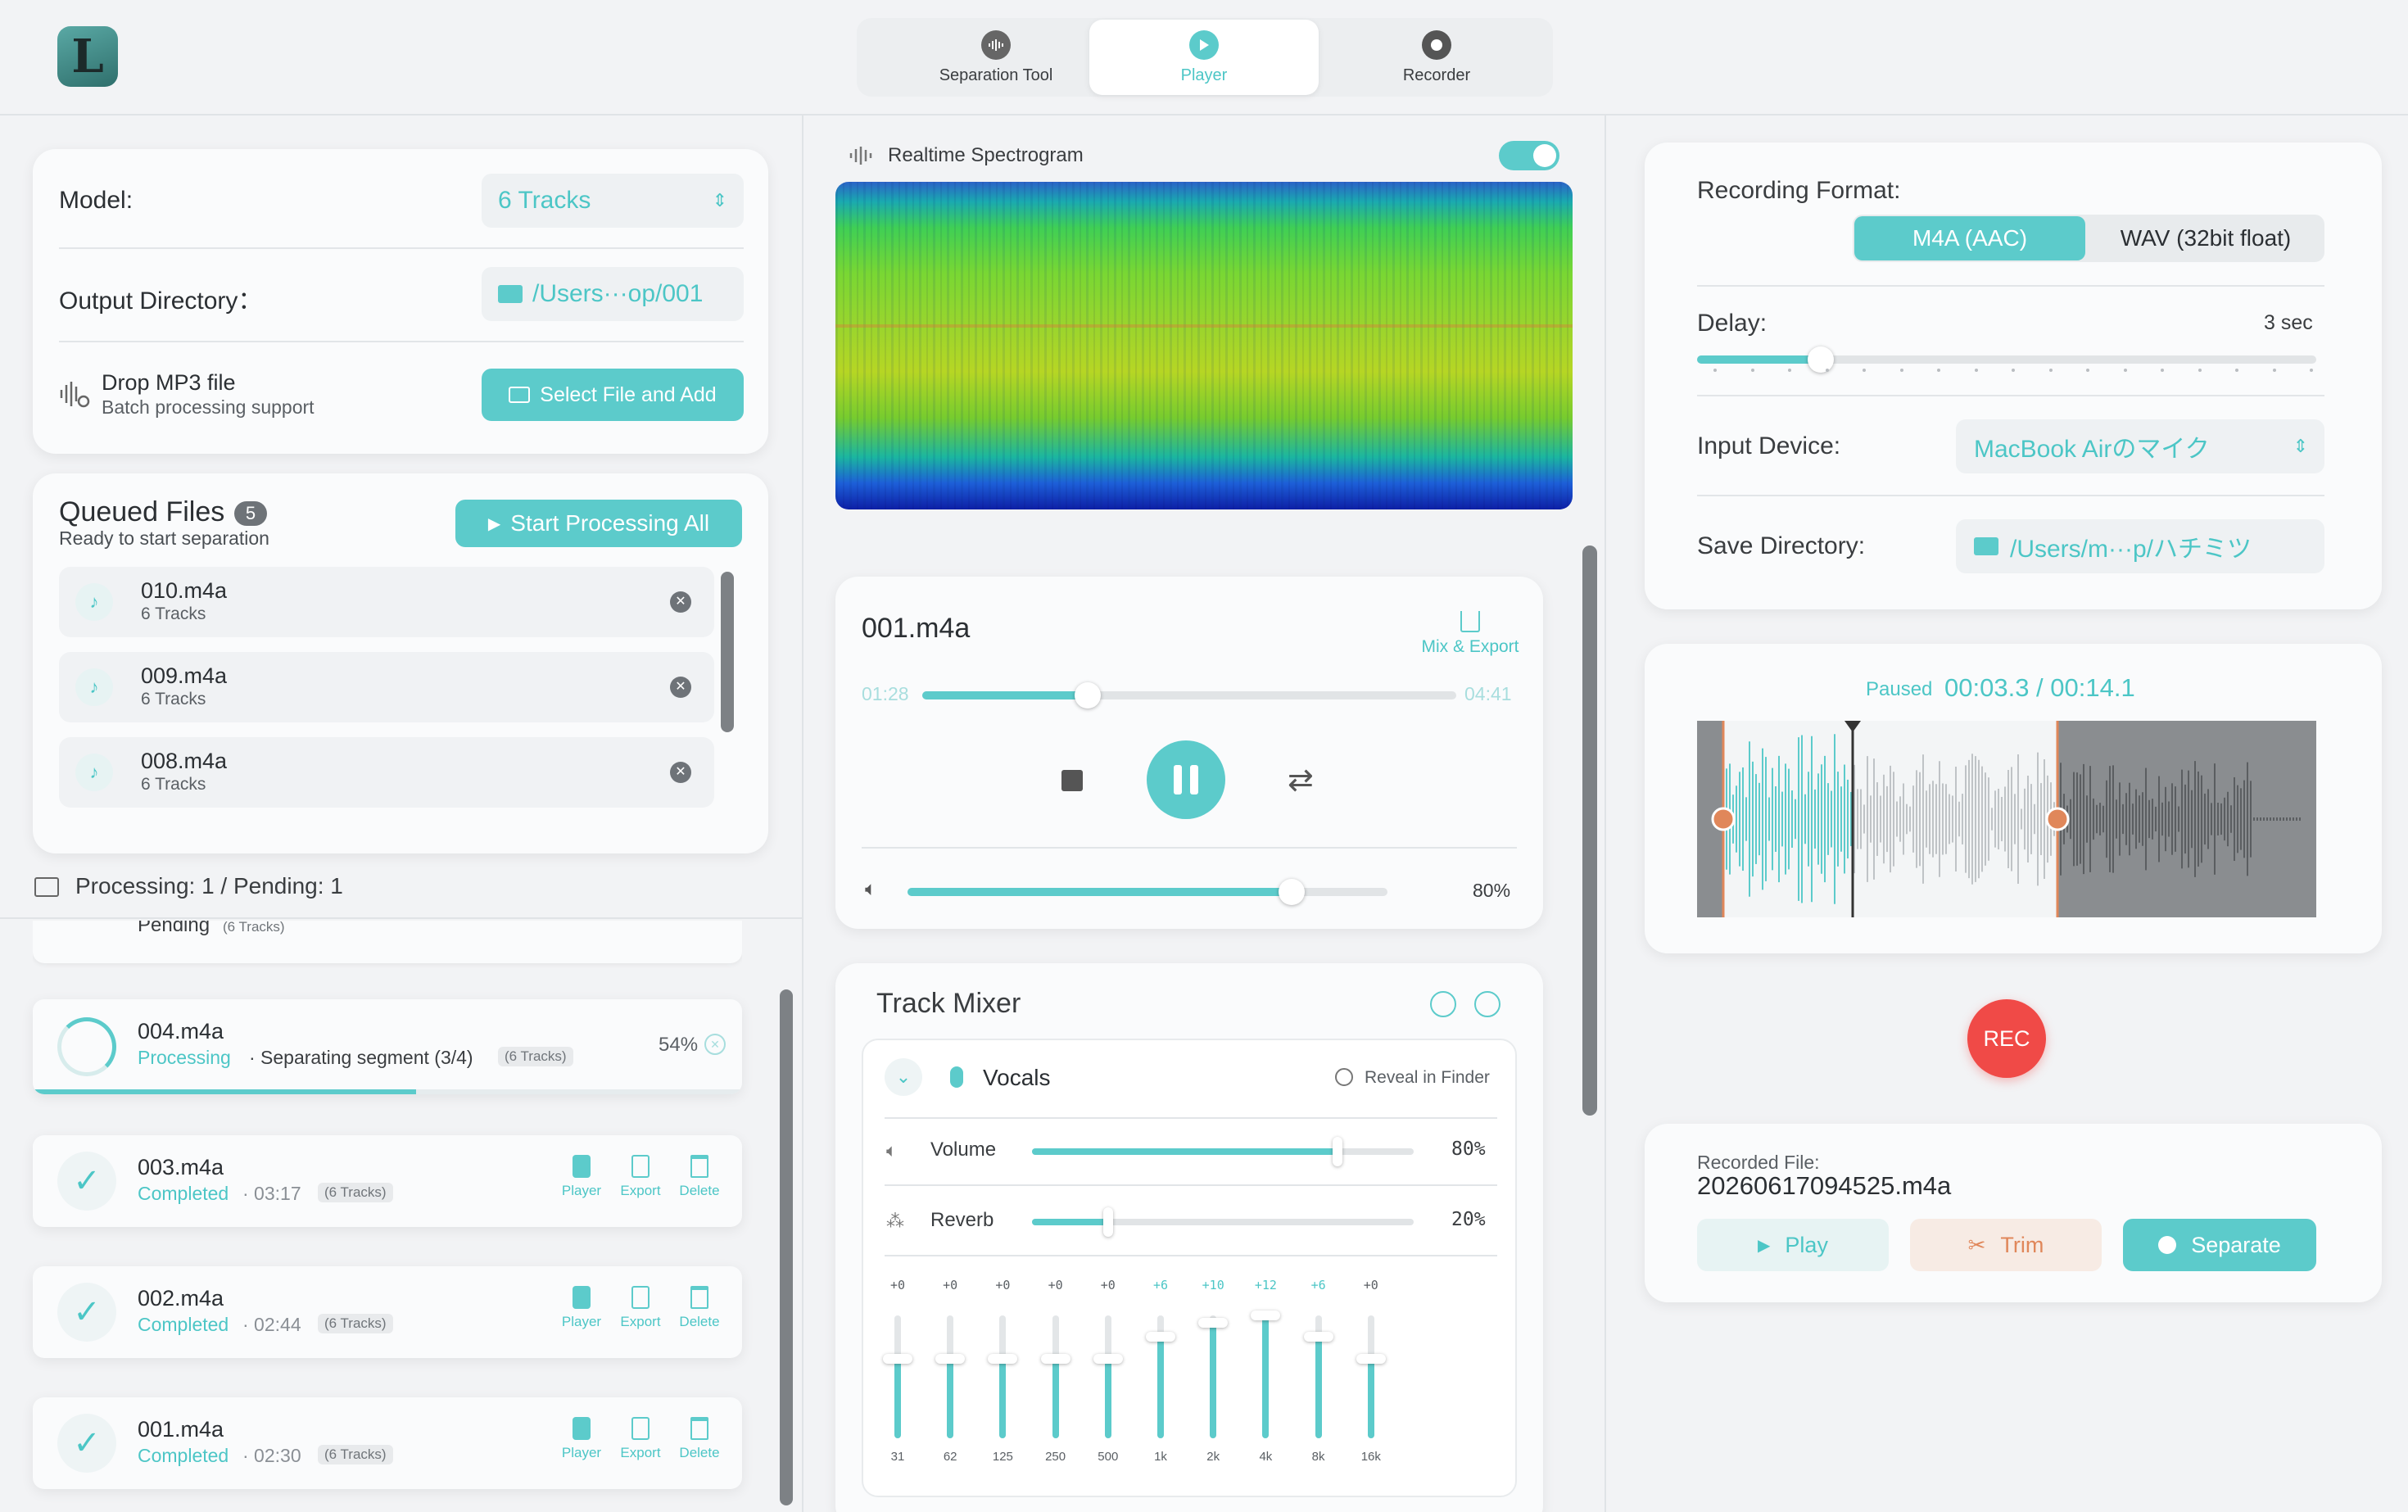 This screenshot has width=2408, height=1512. I want to click on reveal-in-finder-link: Reveal in Finder, so click(1427, 1077).